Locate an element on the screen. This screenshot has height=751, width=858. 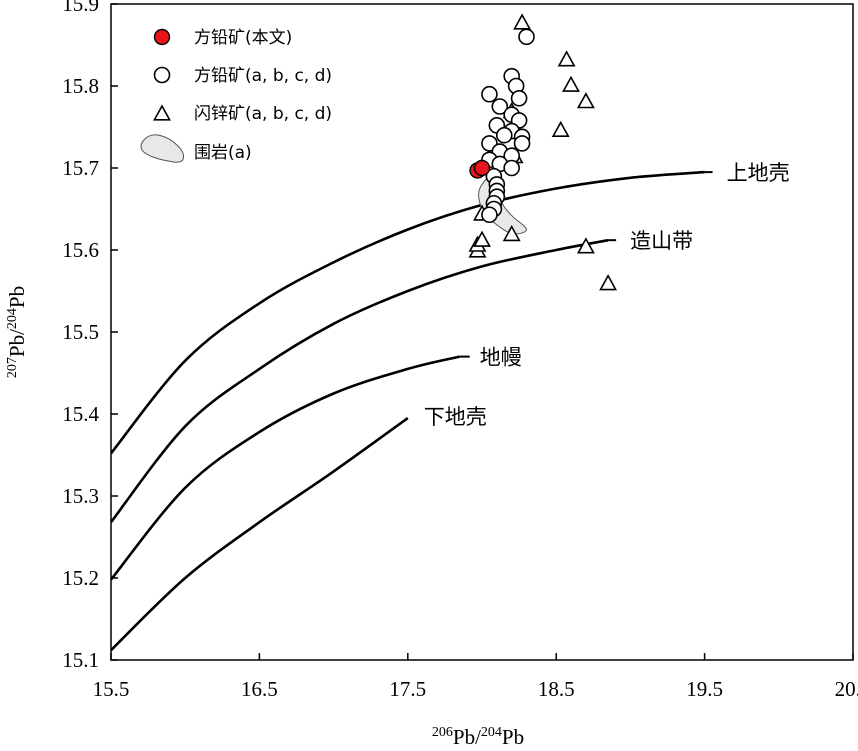
y-tick-label: 15.2 is located at coordinates (80, 578).